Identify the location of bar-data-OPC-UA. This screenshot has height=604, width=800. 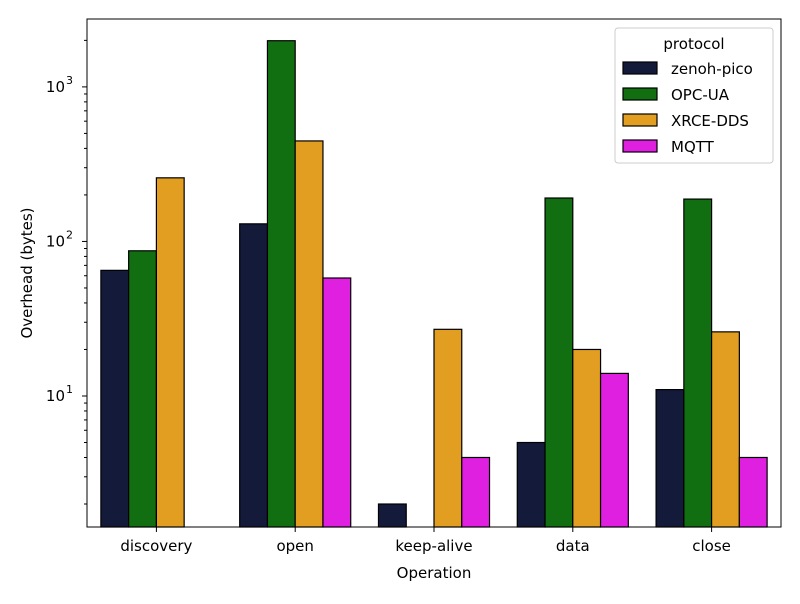
(559, 362).